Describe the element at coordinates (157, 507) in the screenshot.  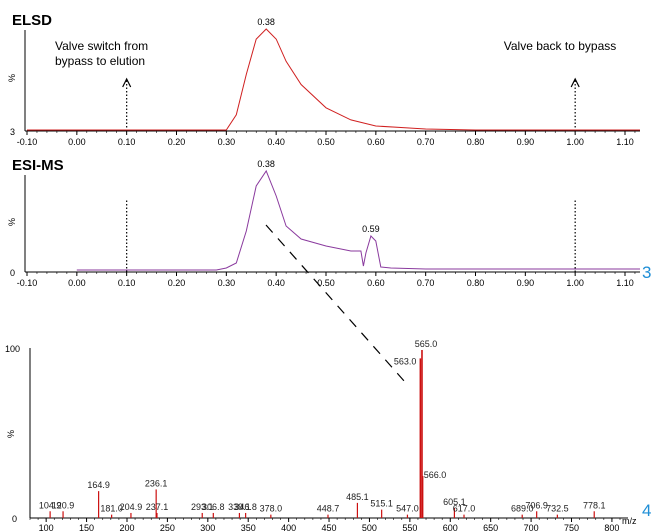
I see `ms-peak-label-6: 237.1` at that location.